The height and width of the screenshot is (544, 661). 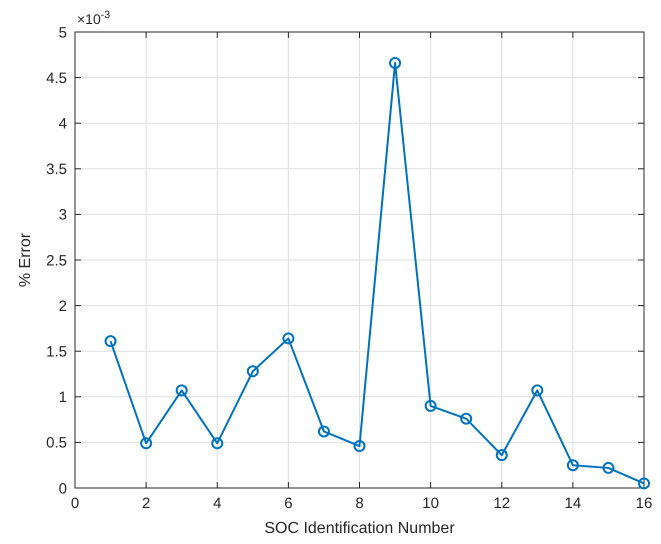 I want to click on x-tick-label: 14, so click(x=573, y=503).